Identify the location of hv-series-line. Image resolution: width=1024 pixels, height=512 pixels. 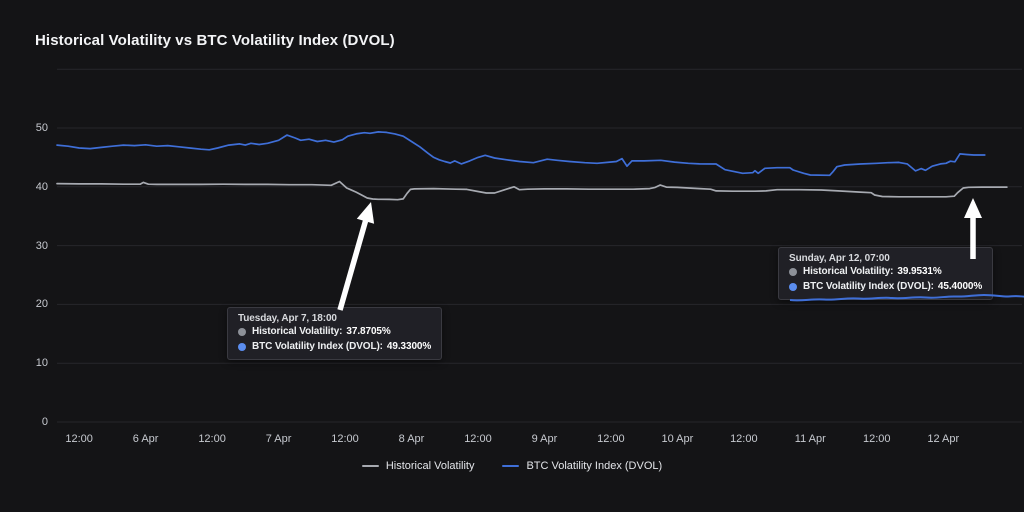
(532, 190).